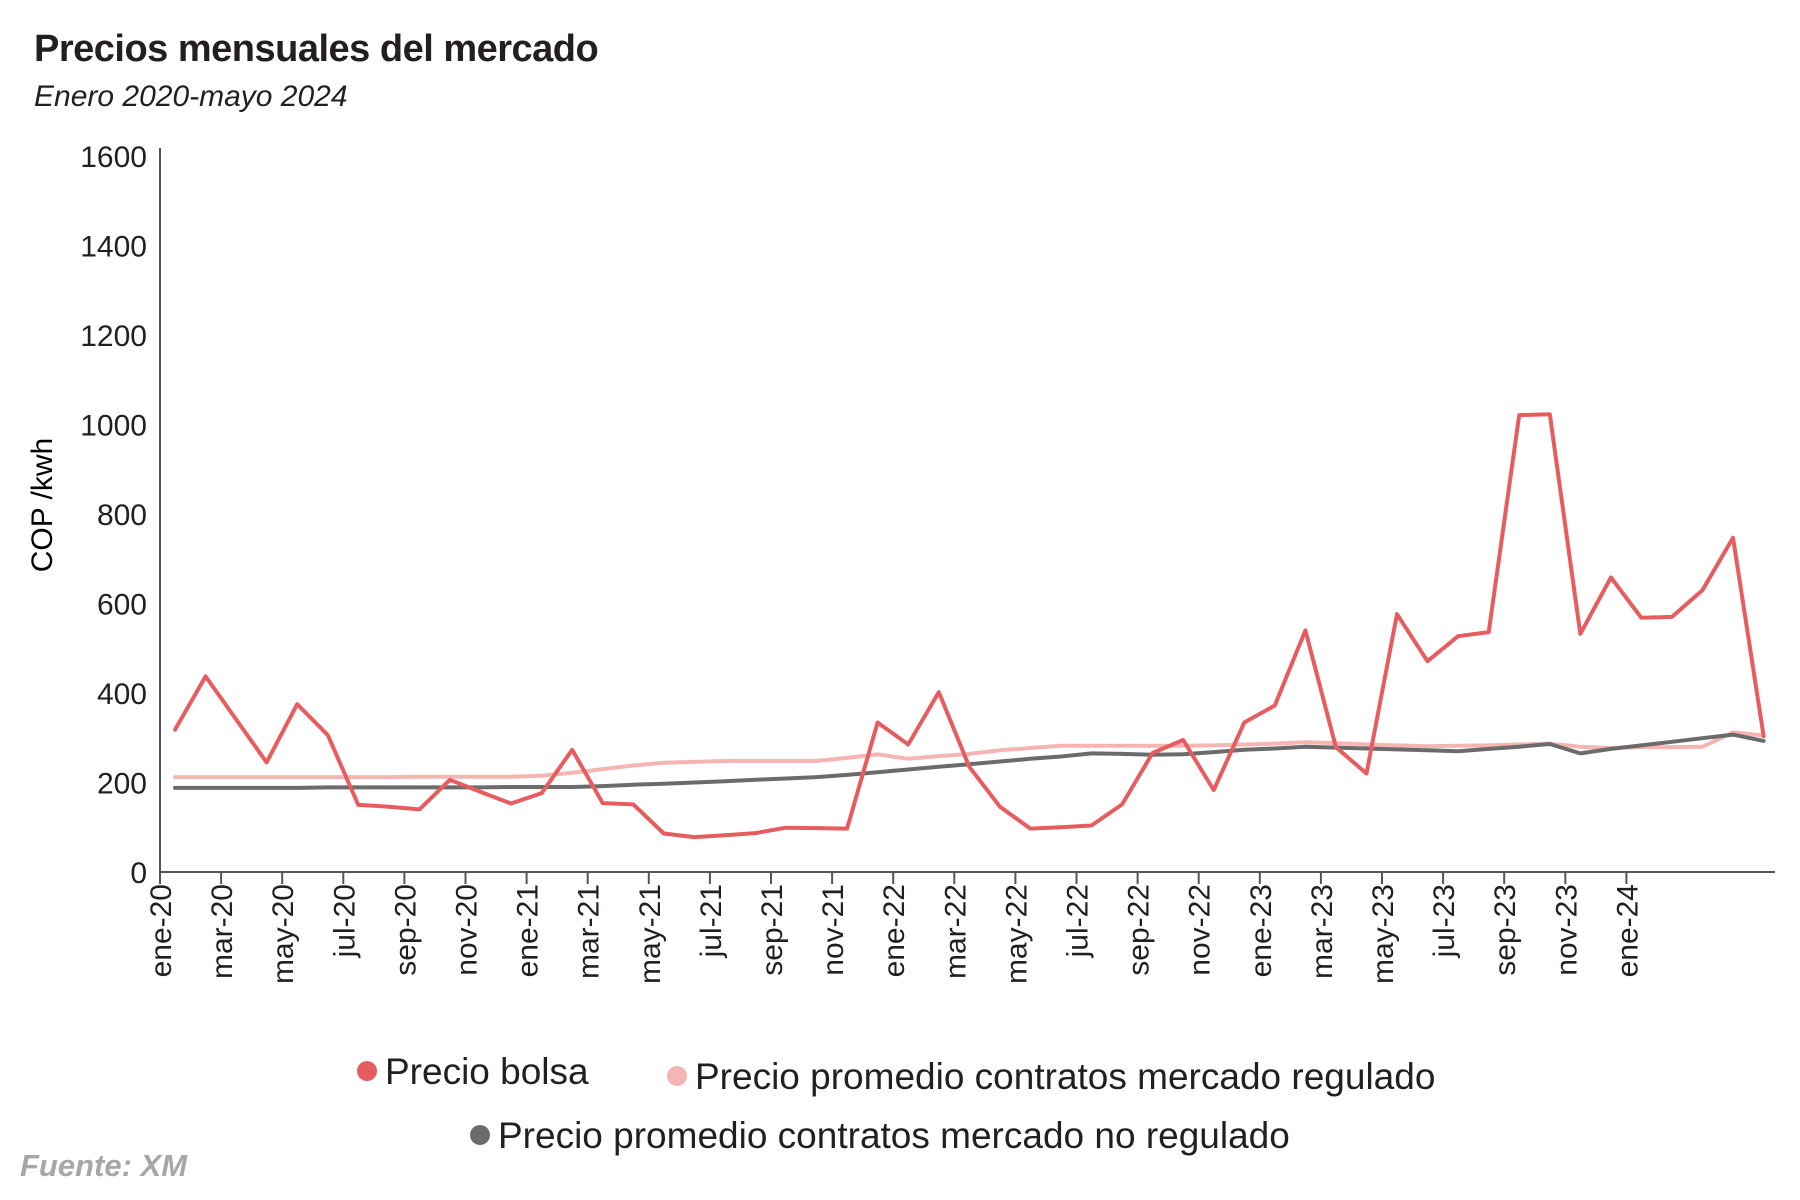 Image resolution: width=1800 pixels, height=1200 pixels. What do you see at coordinates (969, 755) in the screenshot?
I see `series-line-regulado` at bounding box center [969, 755].